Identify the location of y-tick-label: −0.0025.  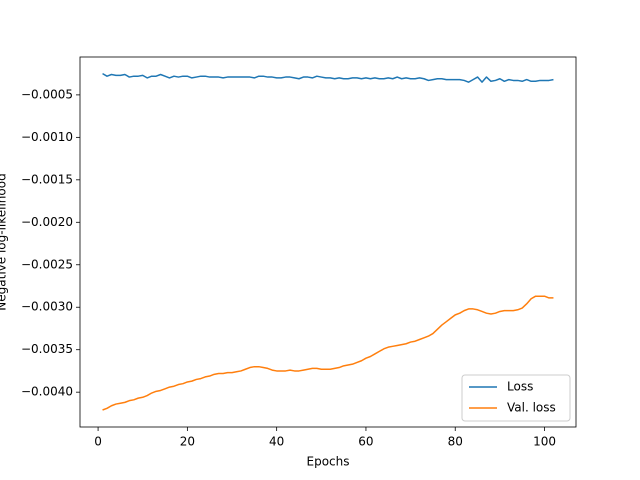
(47, 264).